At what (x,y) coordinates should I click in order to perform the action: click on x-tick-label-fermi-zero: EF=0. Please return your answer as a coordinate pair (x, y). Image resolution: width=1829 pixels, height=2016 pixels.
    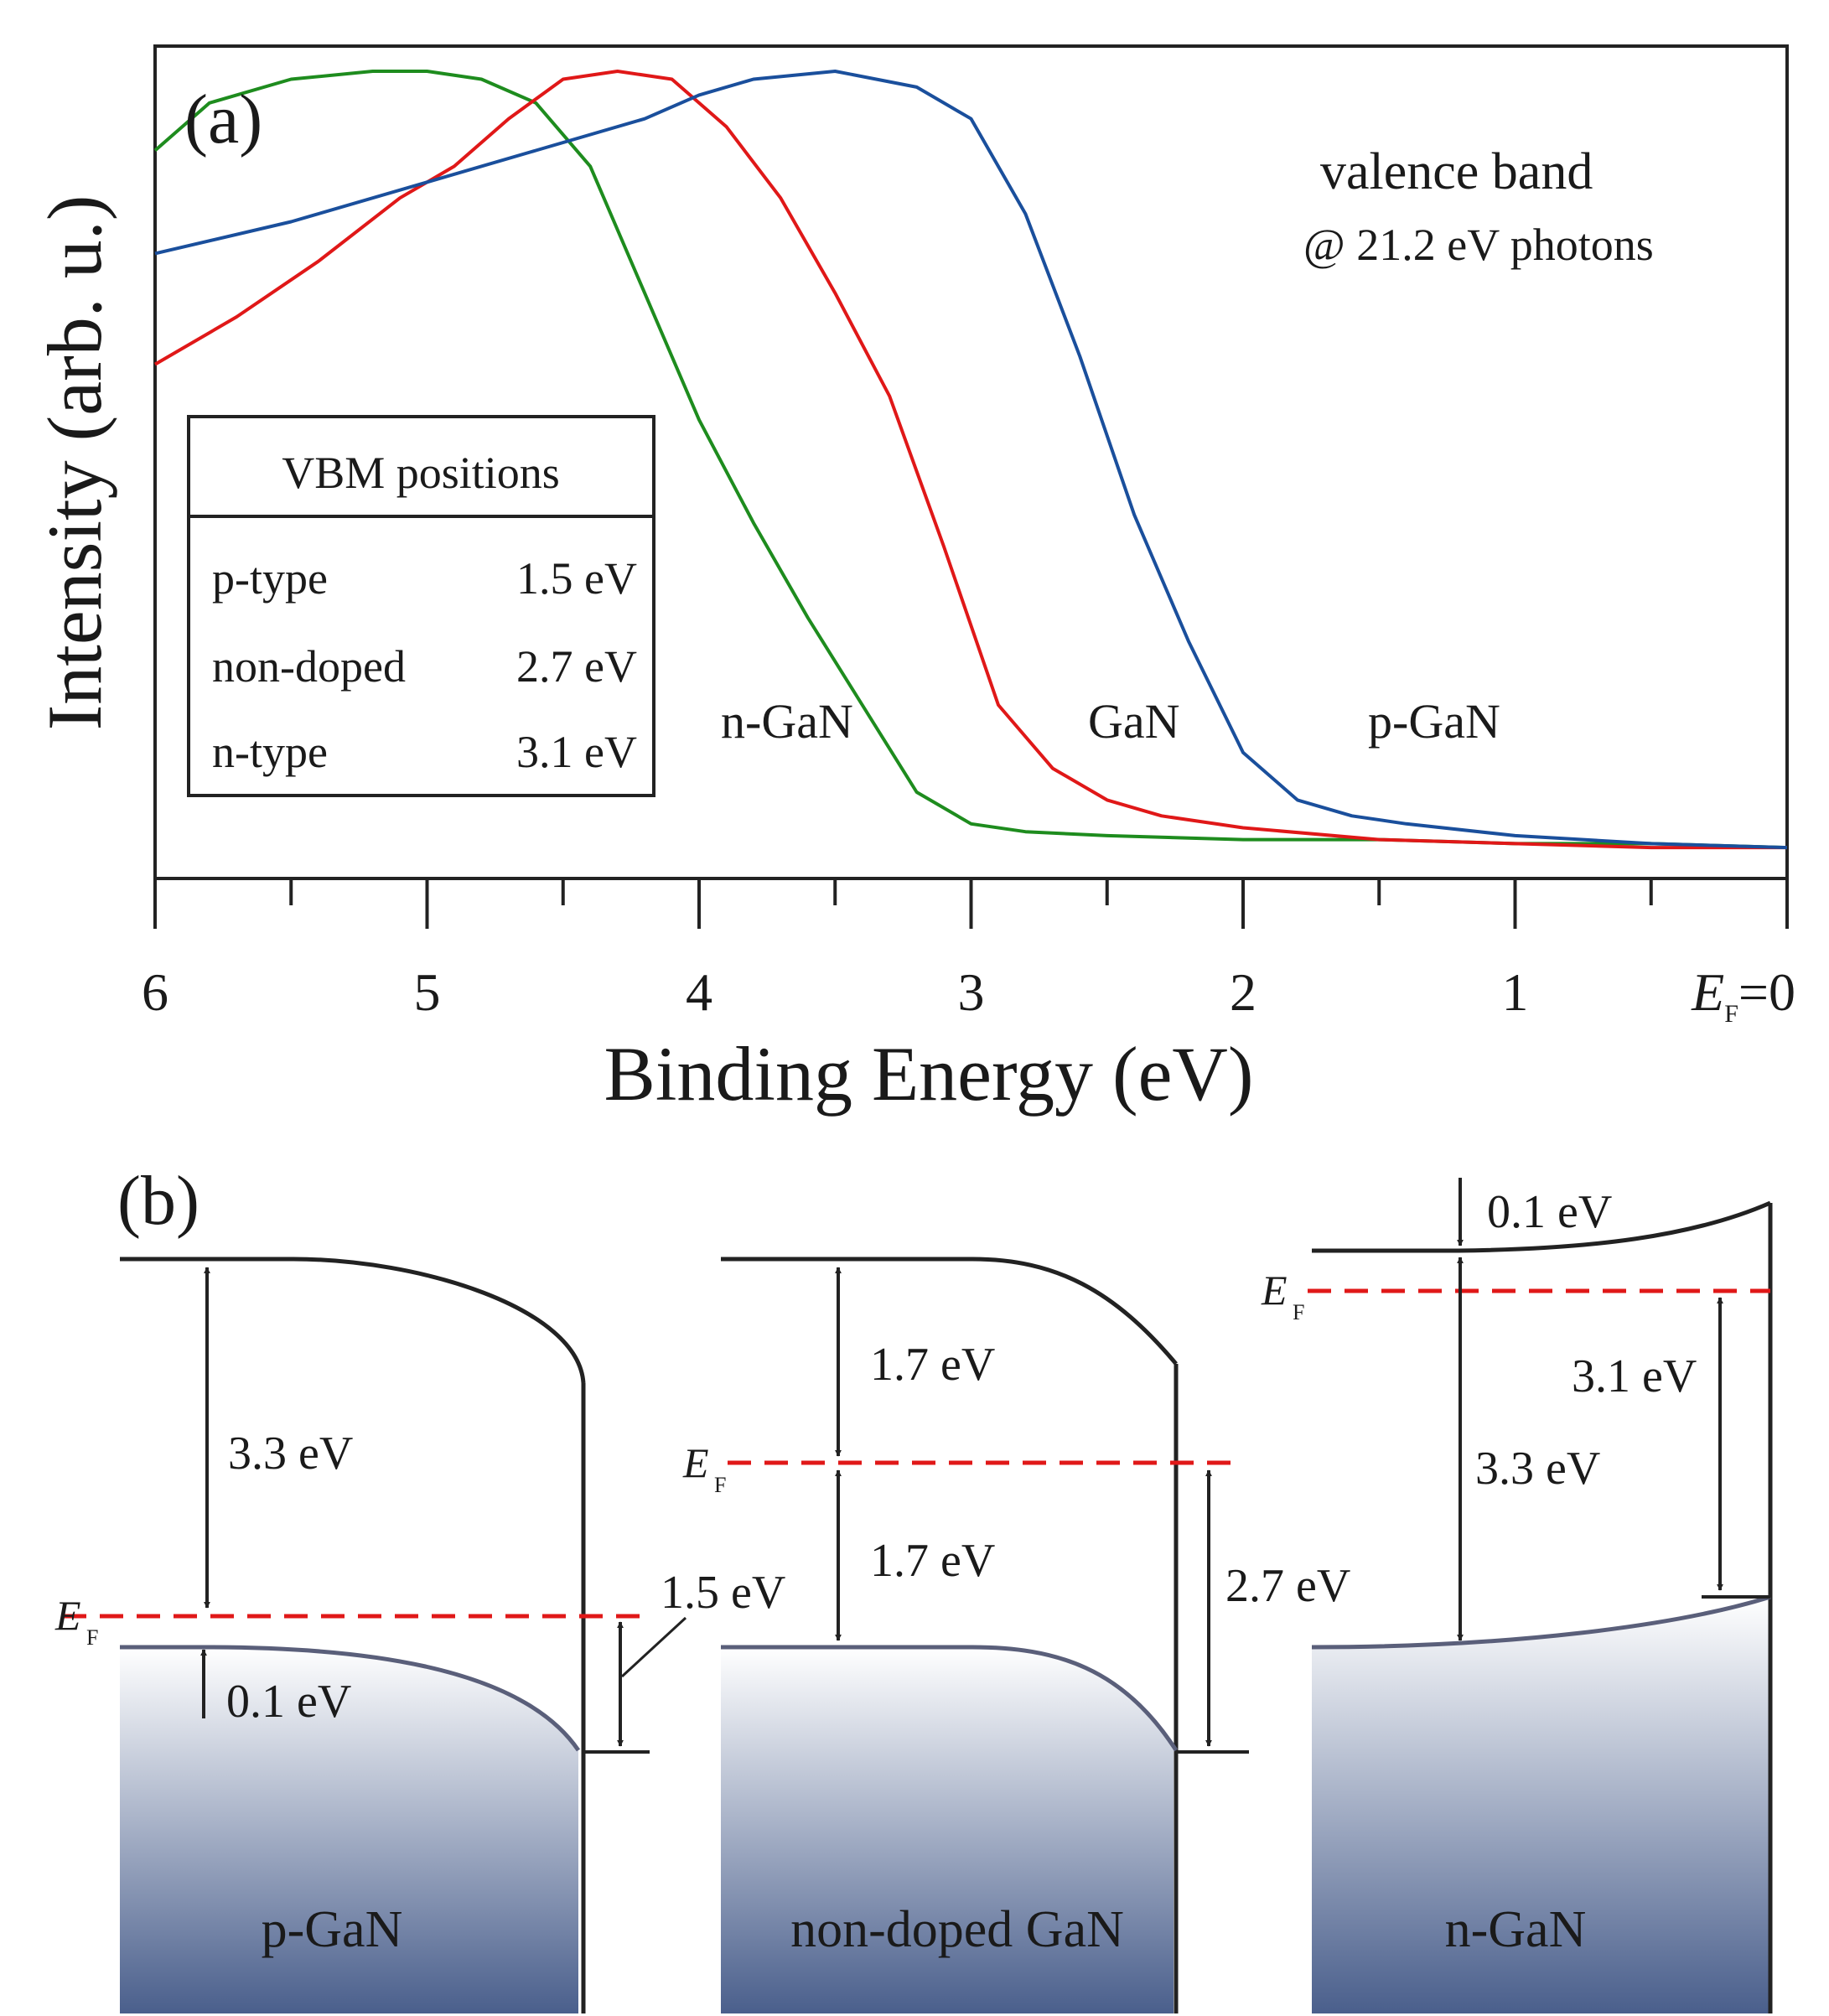
    Looking at the image, I should click on (1743, 995).